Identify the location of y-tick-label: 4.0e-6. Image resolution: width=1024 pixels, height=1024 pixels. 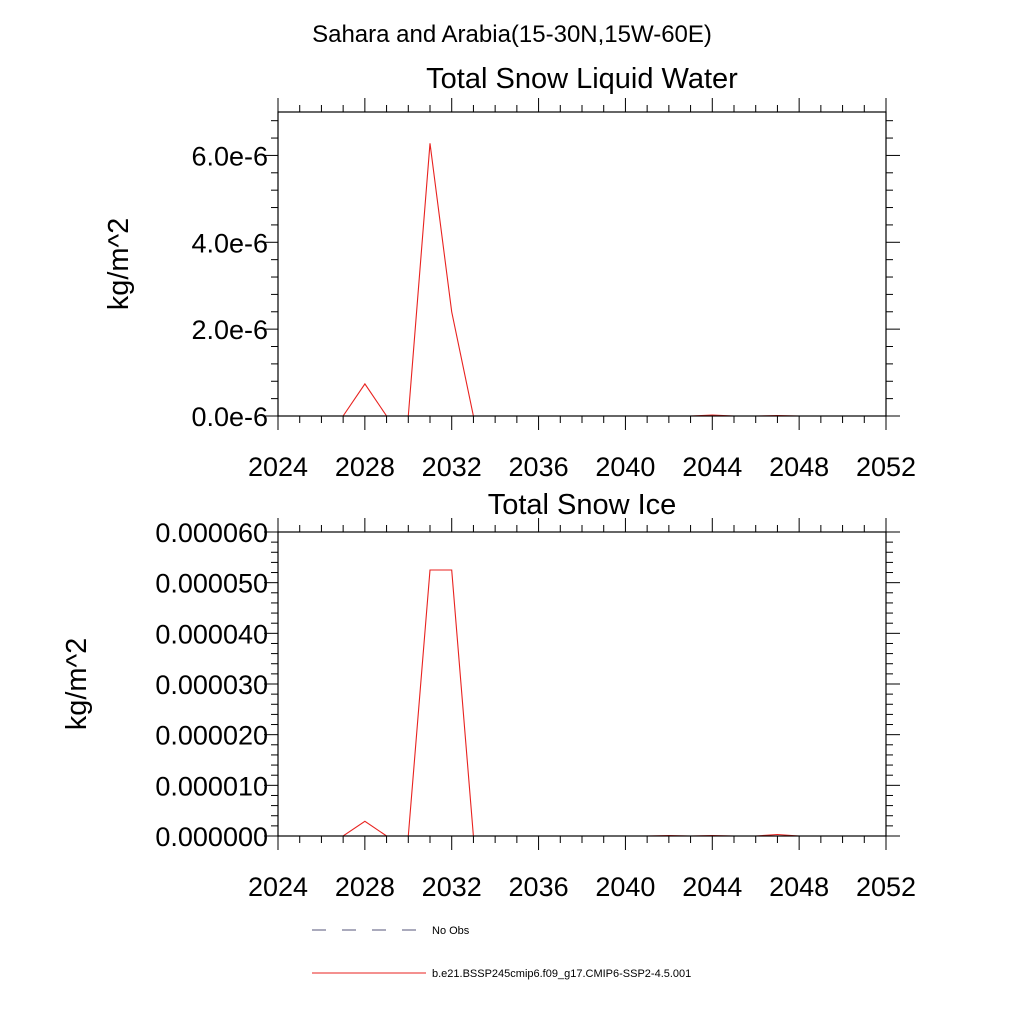
(229, 243).